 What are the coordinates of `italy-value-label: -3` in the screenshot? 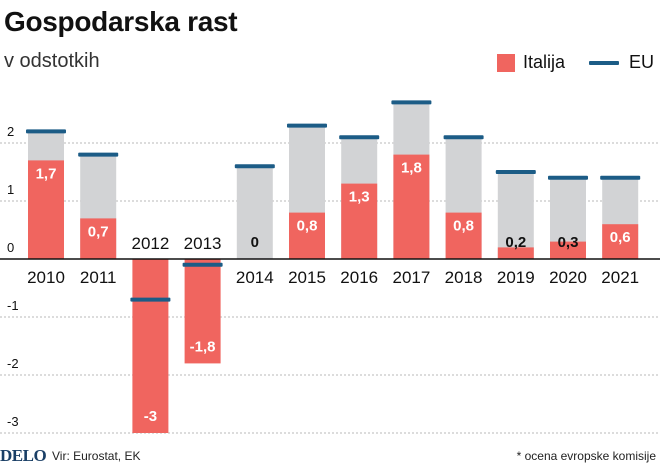 It's located at (150, 416).